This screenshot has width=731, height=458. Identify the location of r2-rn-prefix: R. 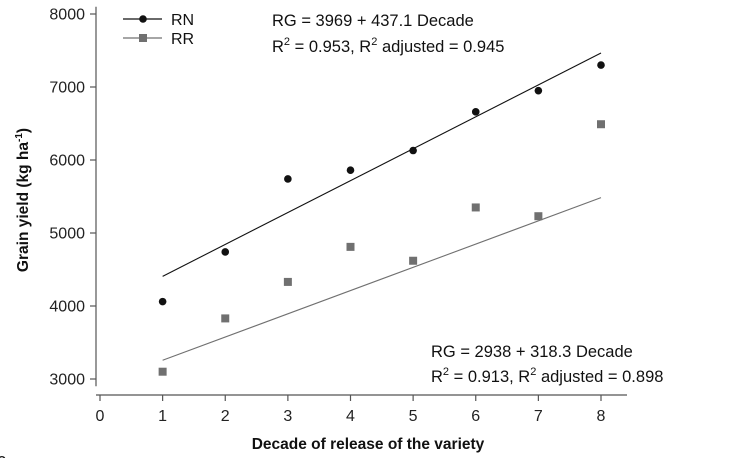
(278, 47).